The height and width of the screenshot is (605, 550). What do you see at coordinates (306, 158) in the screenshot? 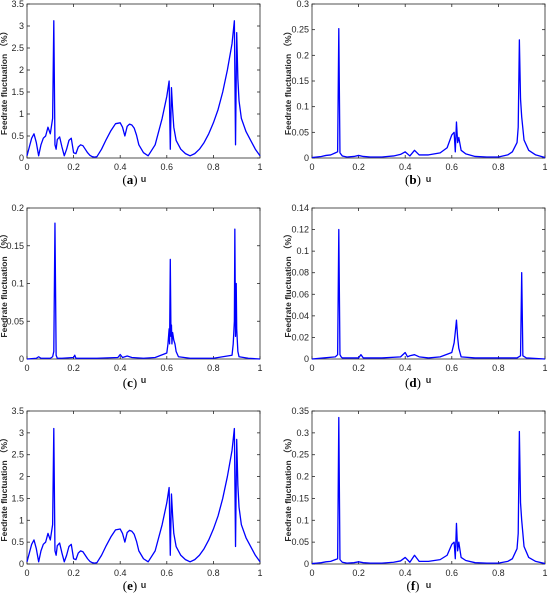
I see `y-tick-label-b: 0` at bounding box center [306, 158].